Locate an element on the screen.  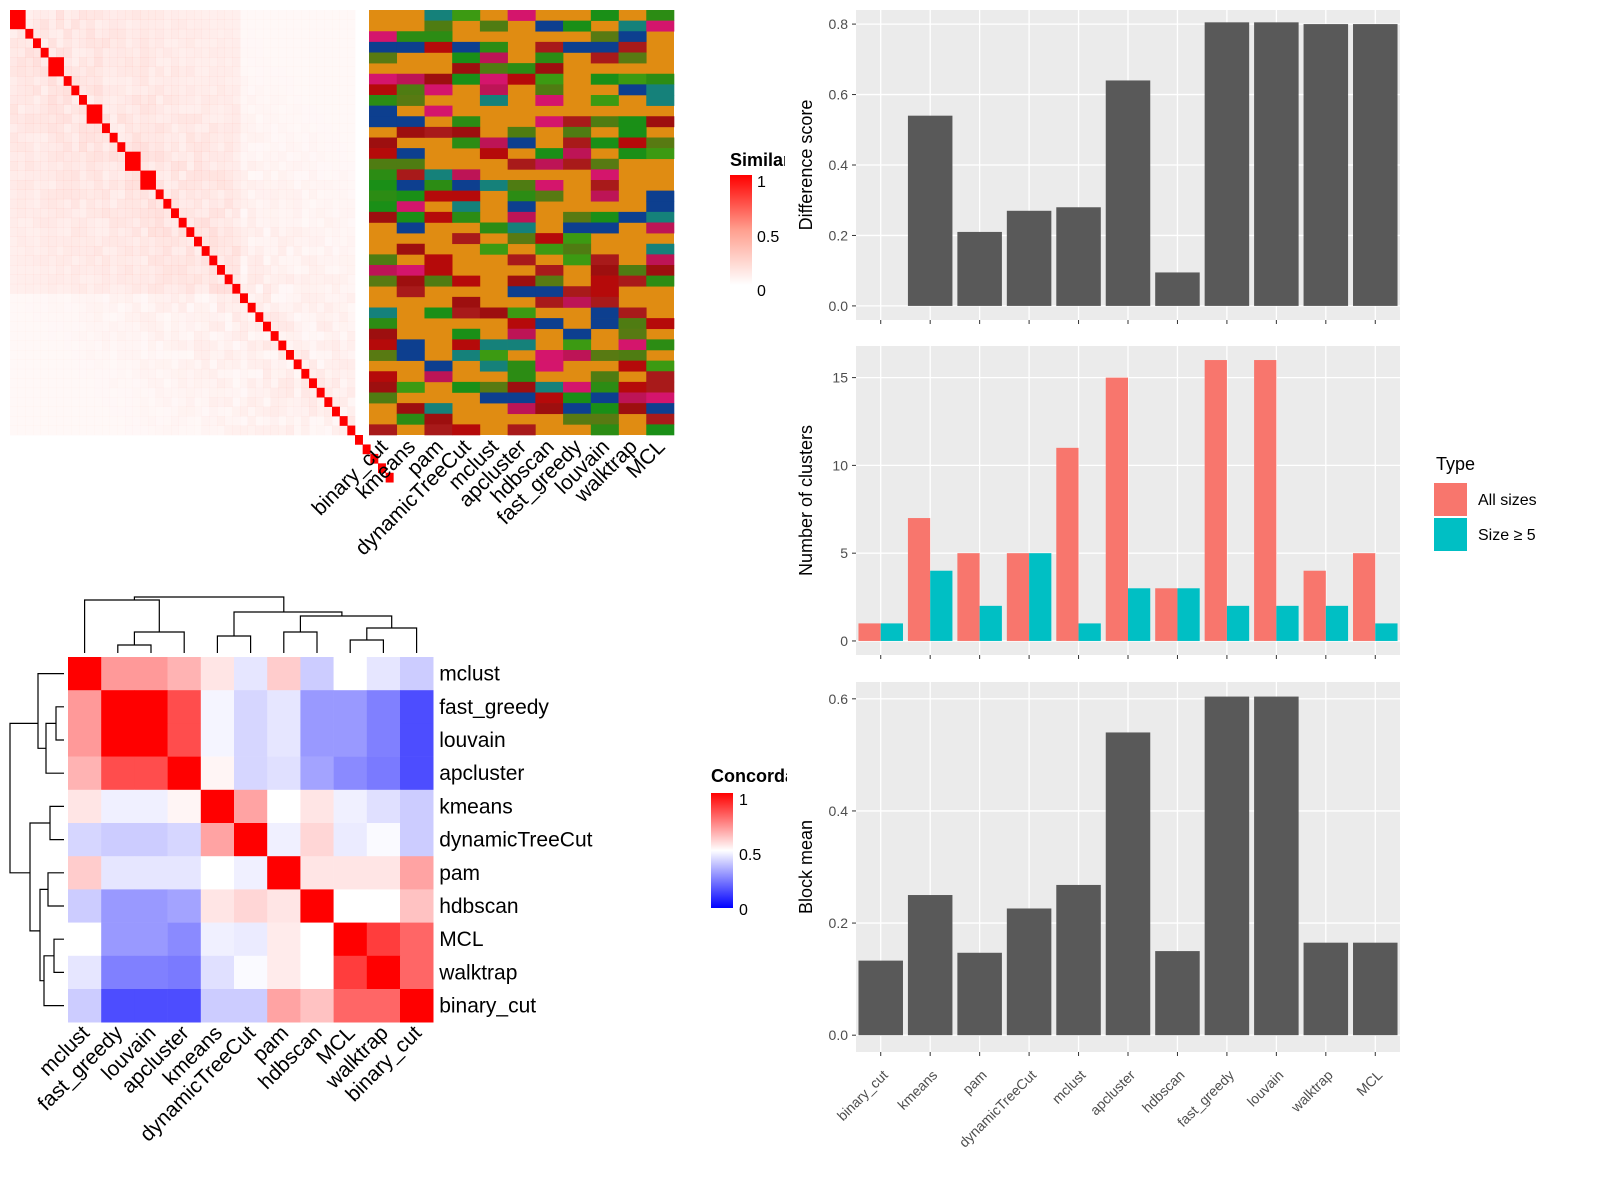
legend-key is located at coordinates (1450, 499).